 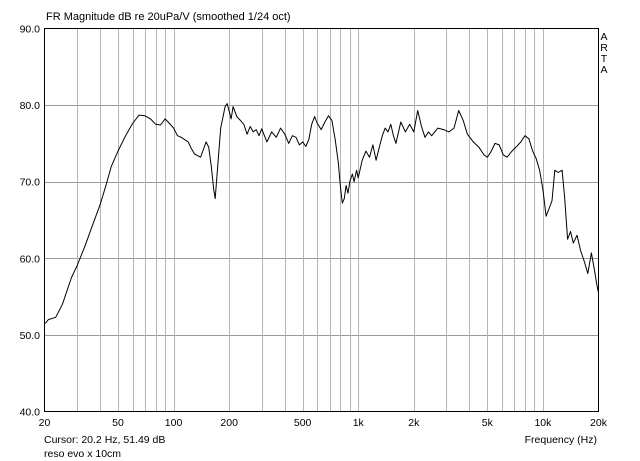 I want to click on measurement-comment: reso evo x 10cm, so click(x=82, y=454).